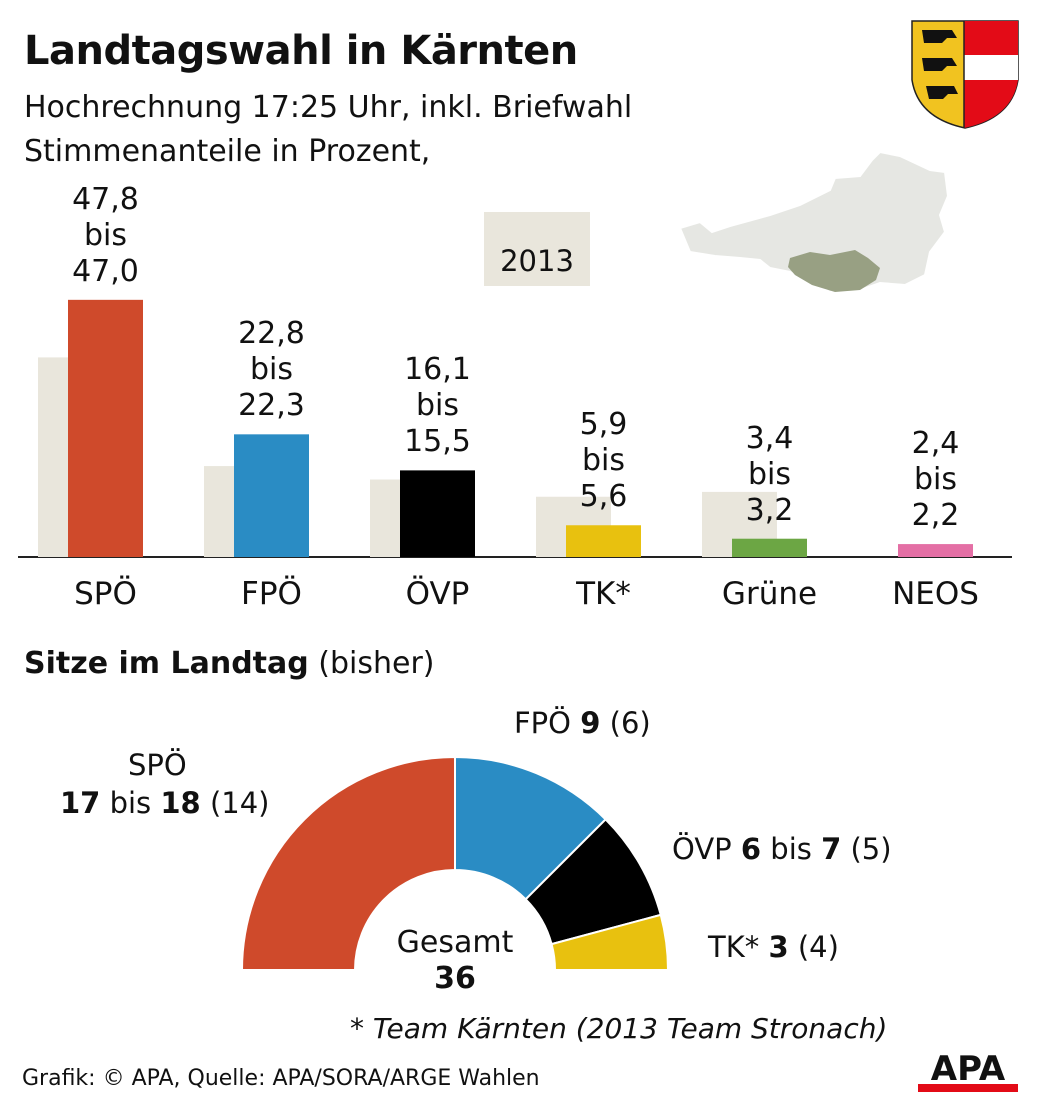 The image size is (1040, 1109). What do you see at coordinates (105, 594) in the screenshot?
I see `category-label: SPÖ` at bounding box center [105, 594].